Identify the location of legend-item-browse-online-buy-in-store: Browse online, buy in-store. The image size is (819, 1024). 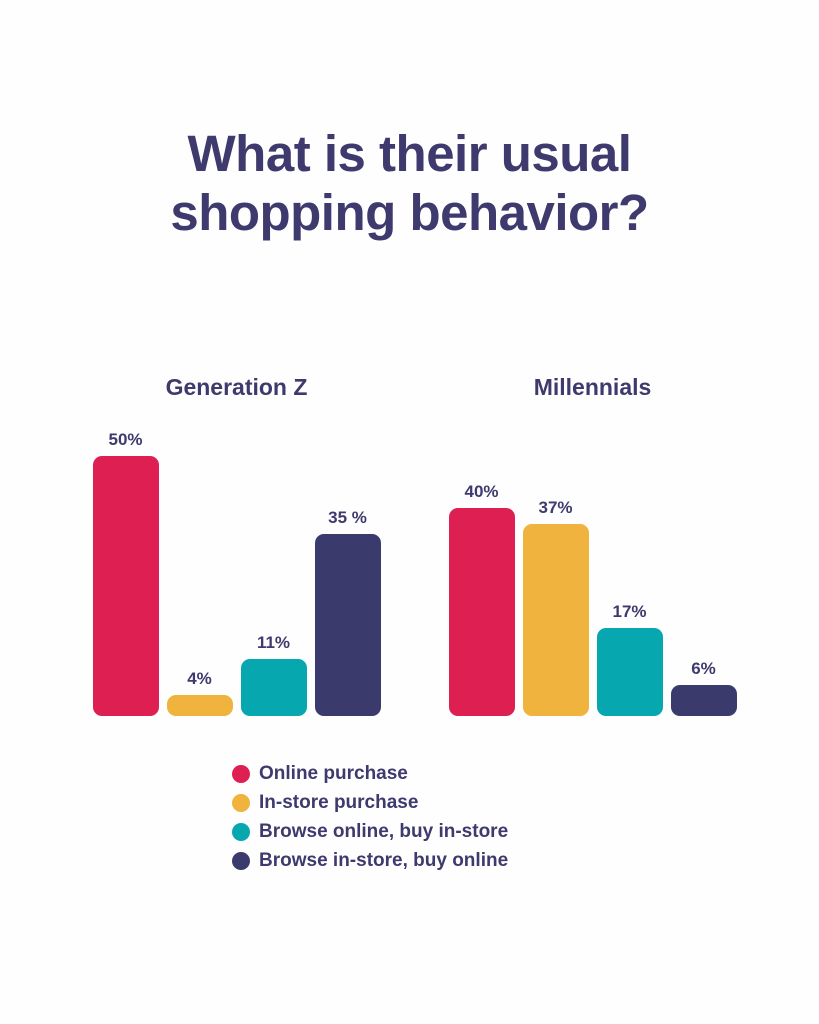
(370, 831).